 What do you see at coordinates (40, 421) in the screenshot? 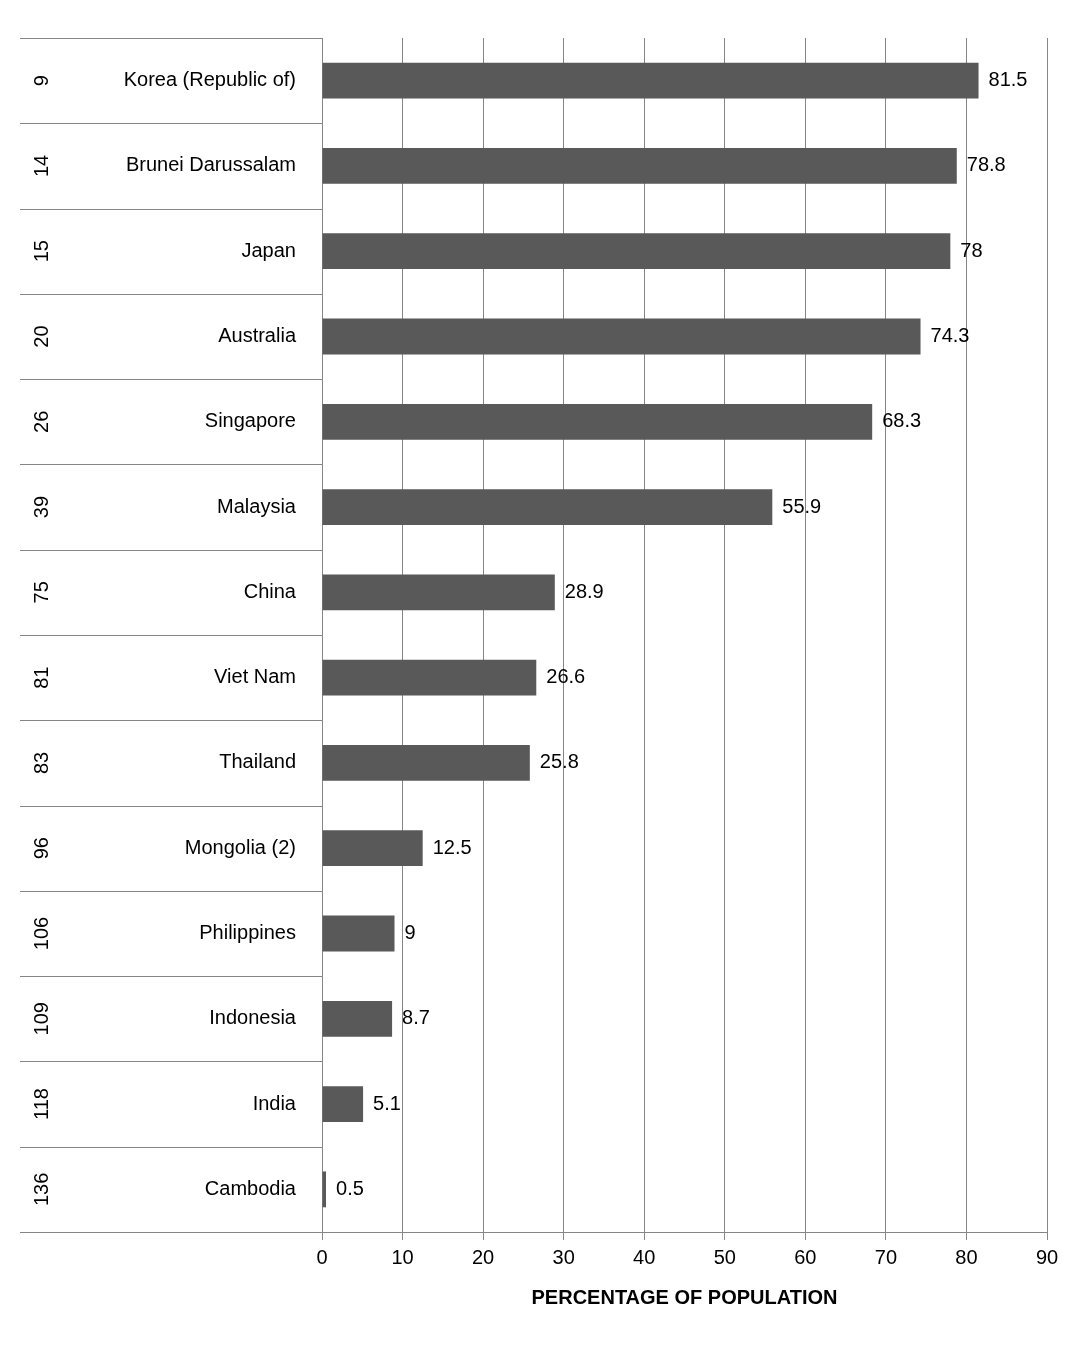
I see `text: 26` at bounding box center [40, 421].